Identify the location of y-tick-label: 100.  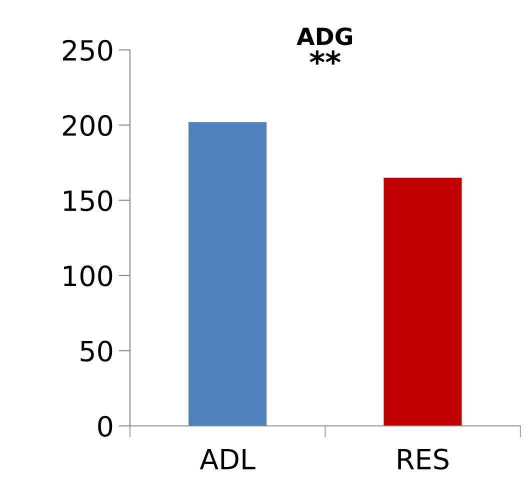
(88, 275).